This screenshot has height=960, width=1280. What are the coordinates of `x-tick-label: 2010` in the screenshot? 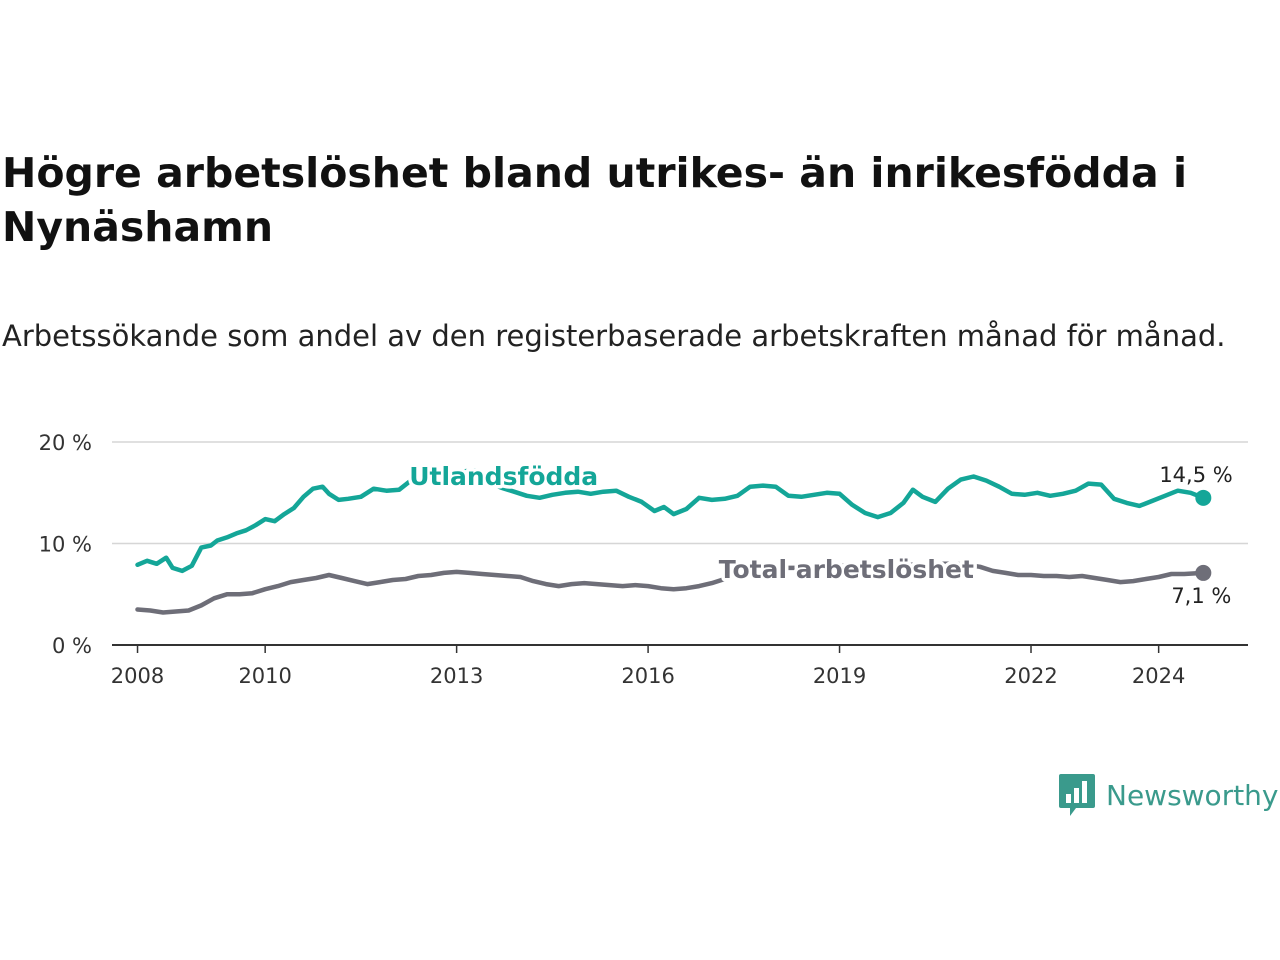 It's located at (264, 676).